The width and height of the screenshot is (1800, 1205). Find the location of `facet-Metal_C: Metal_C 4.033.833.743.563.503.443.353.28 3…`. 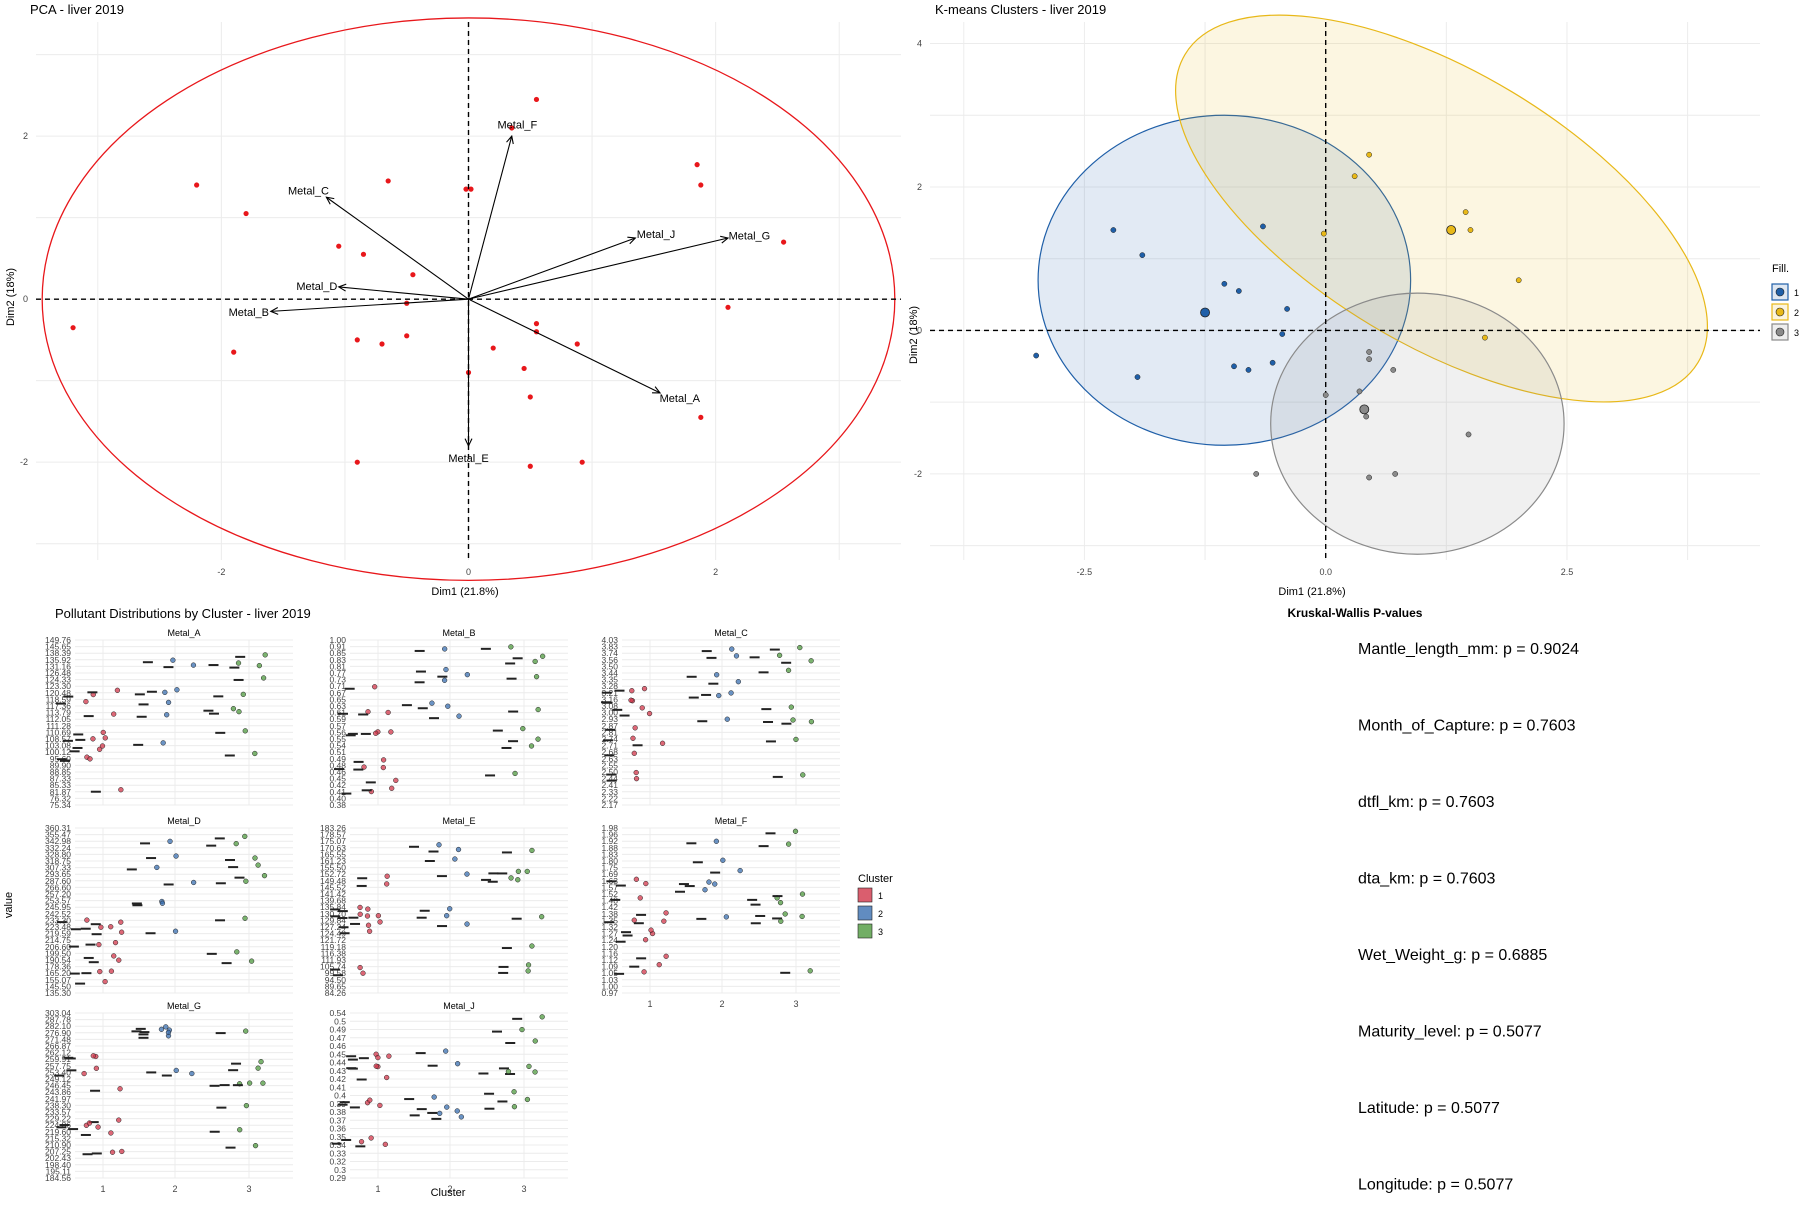

facet-Metal_C: Metal_C 4.033.833.743.563.503.443.353.28 3… is located at coordinates (720, 719).